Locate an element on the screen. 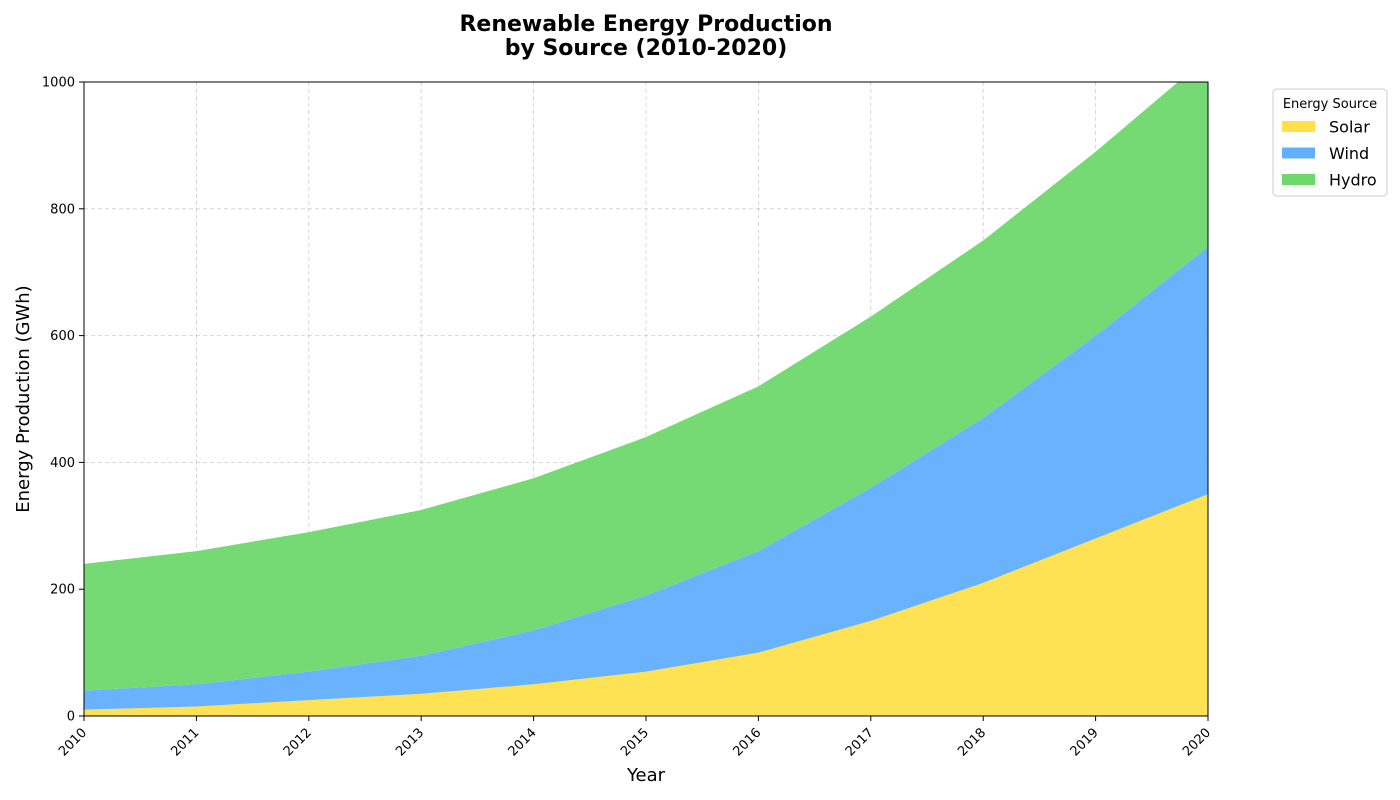 The width and height of the screenshot is (1400, 800). x-tick-label: 2015 is located at coordinates (635, 742).